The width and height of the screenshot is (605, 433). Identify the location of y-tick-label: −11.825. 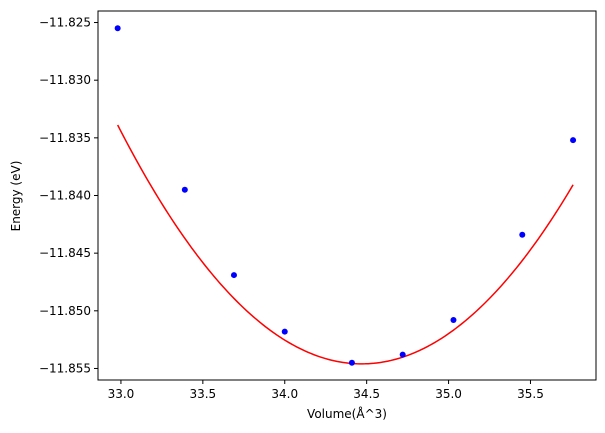
(65, 23).